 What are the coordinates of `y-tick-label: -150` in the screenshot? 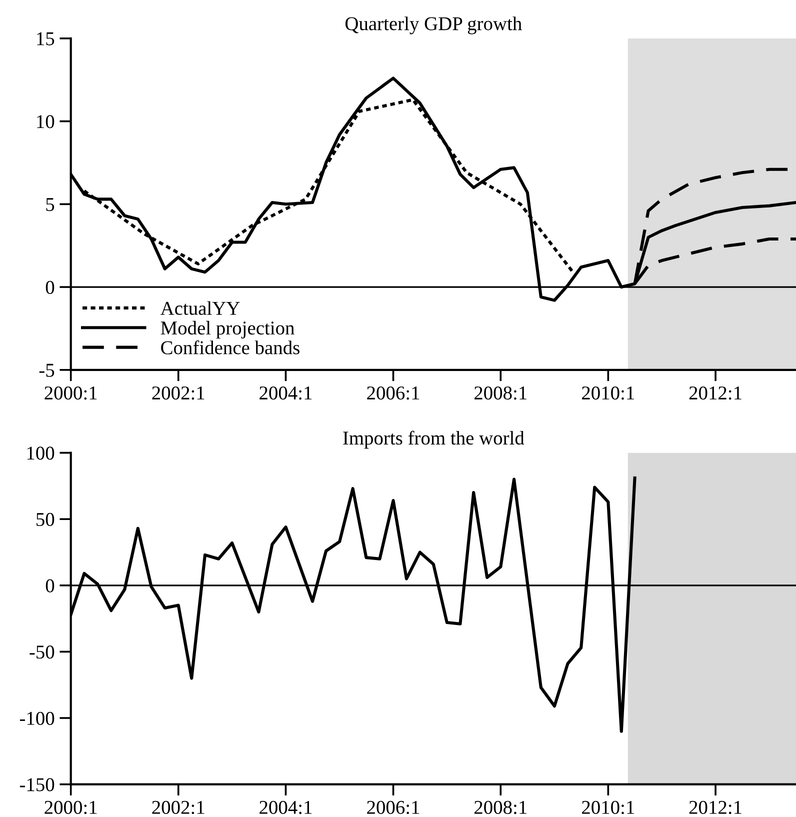 It's located at (37, 785).